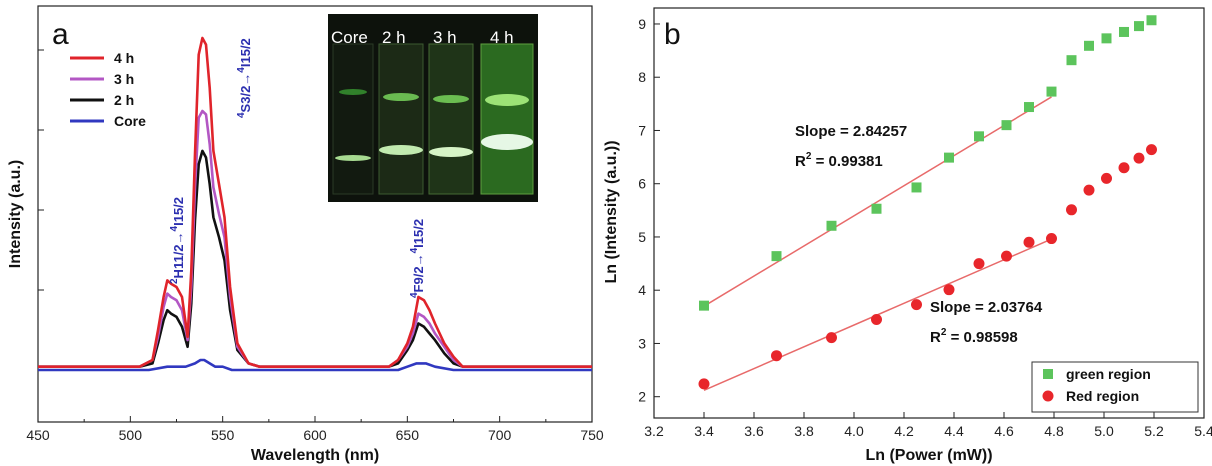 The height and width of the screenshot is (466, 1212). Describe the element at coordinates (754, 431) in the screenshot. I see `x-tick-label: 3.6` at that location.